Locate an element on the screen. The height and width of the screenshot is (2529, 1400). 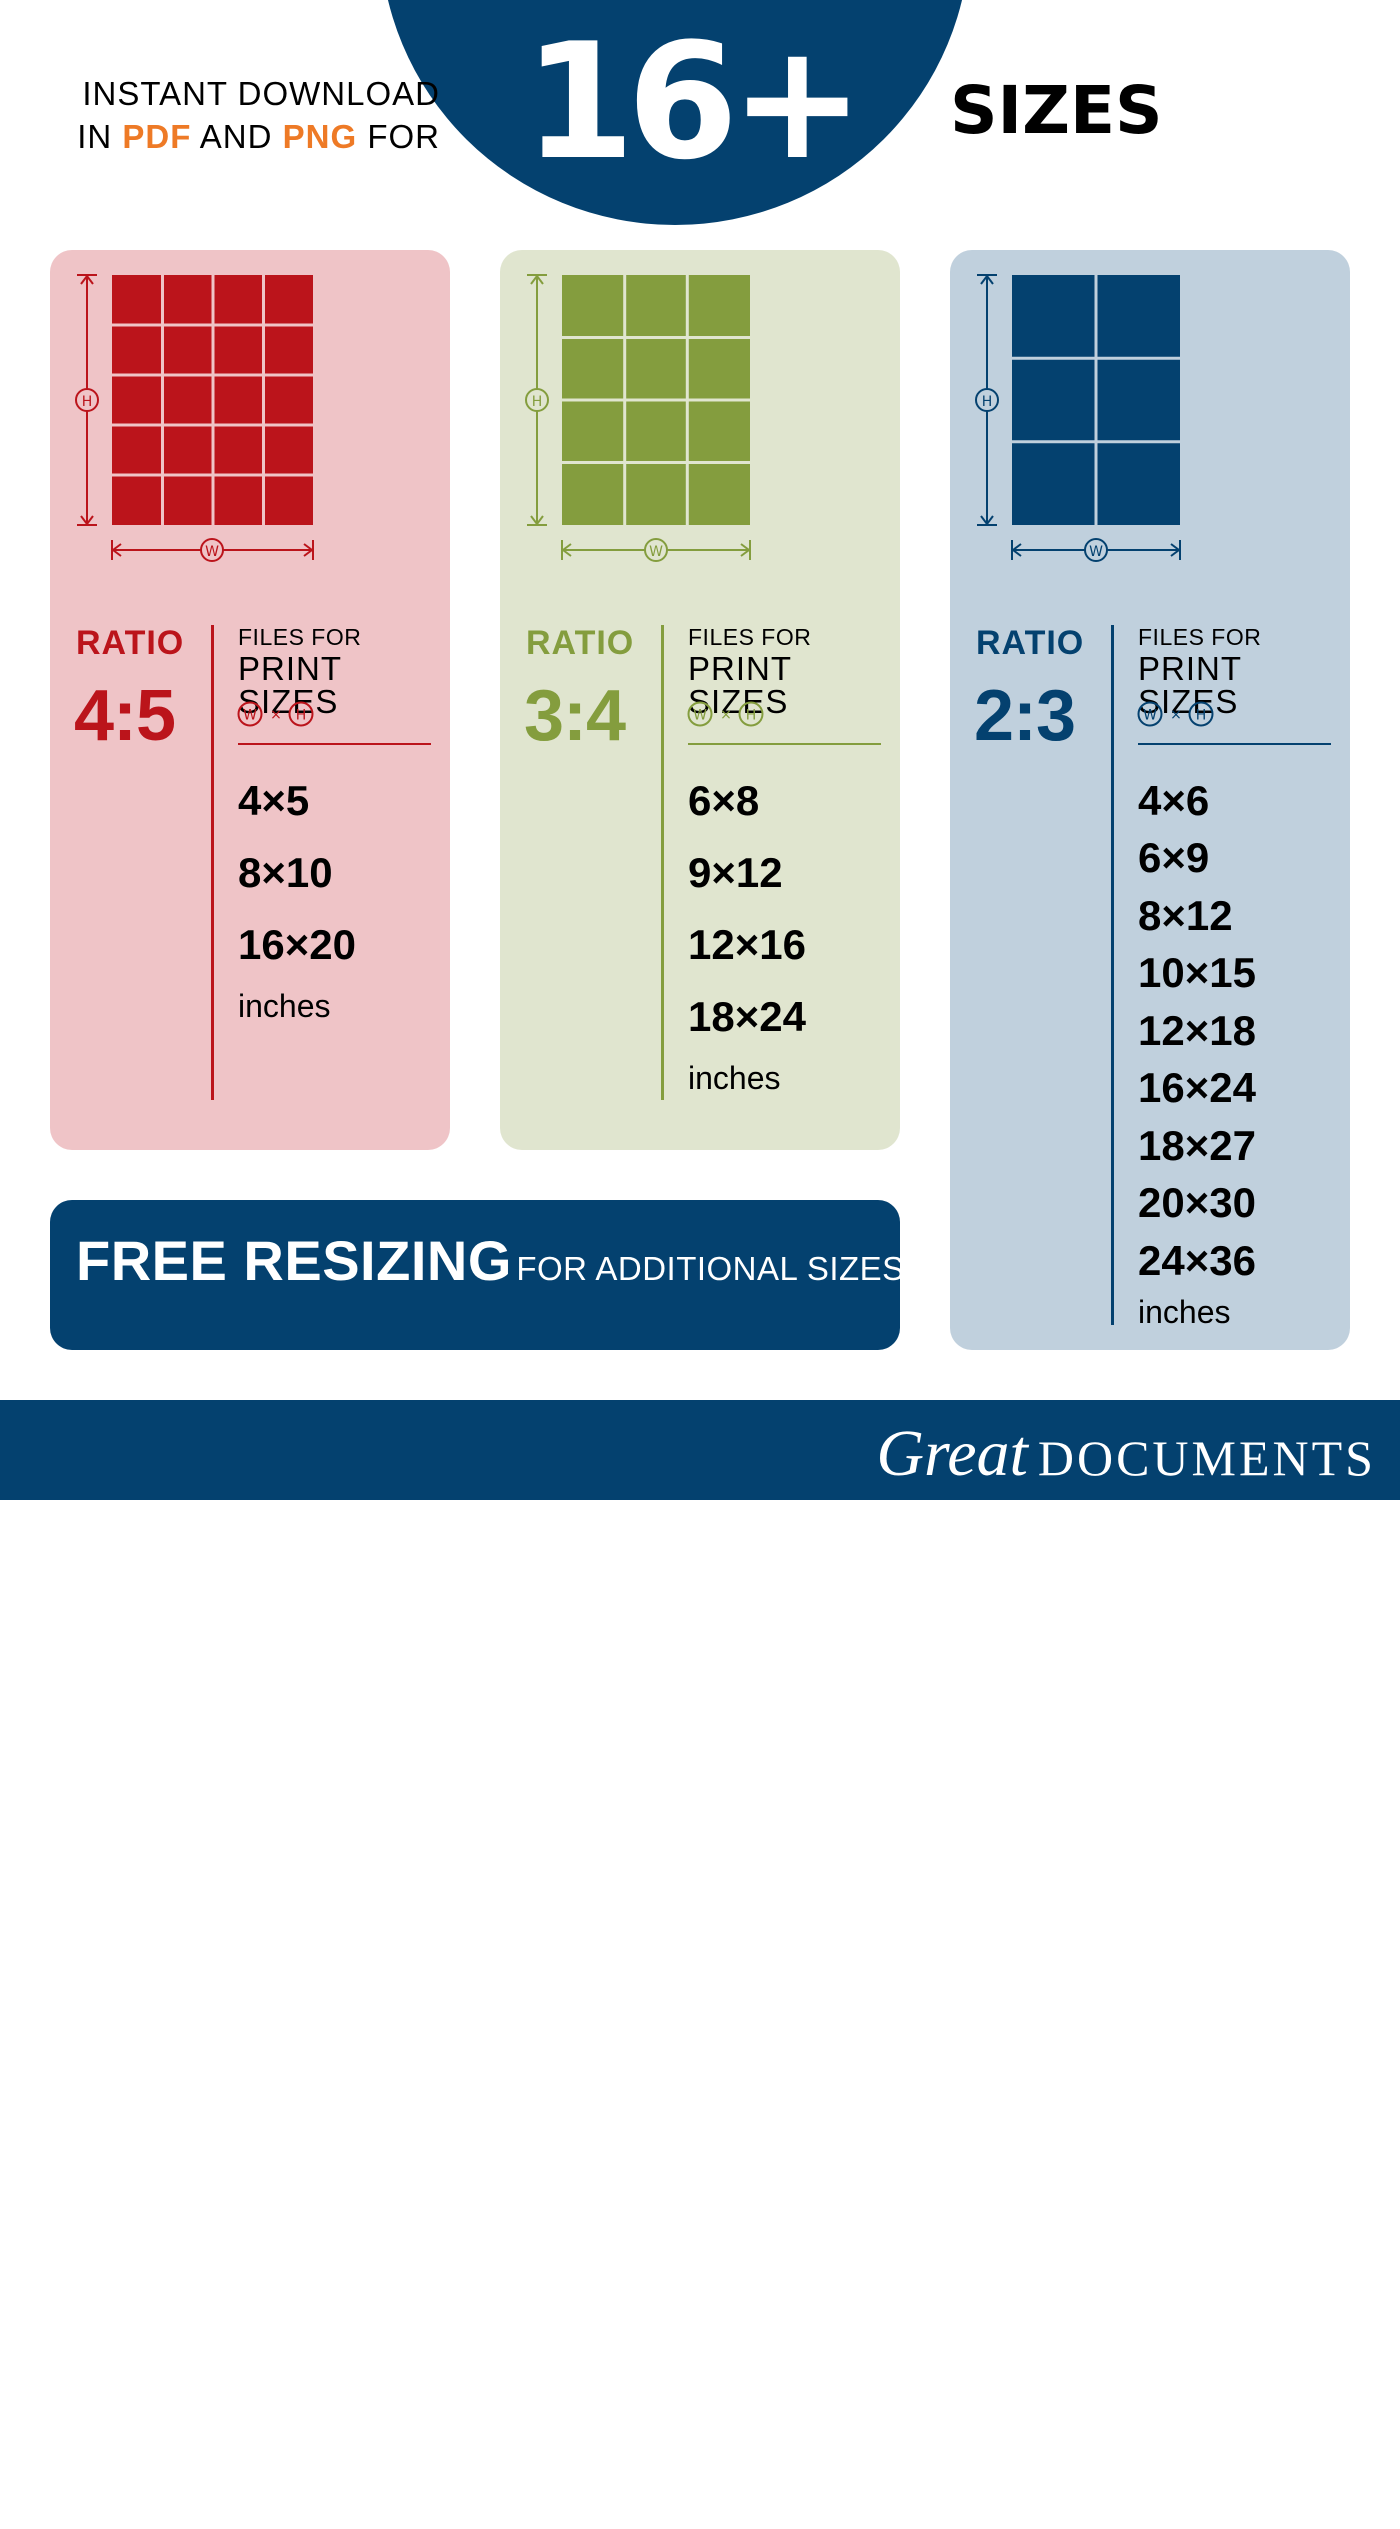
brand-script: Great is located at coordinates (952, 1453).